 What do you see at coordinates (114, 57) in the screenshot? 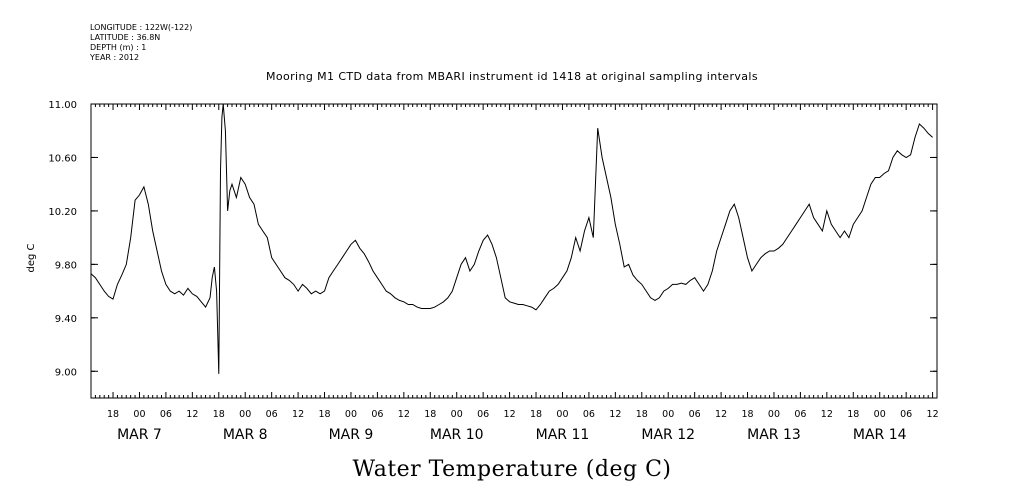
I see `year-label: YEAR : 2012` at bounding box center [114, 57].